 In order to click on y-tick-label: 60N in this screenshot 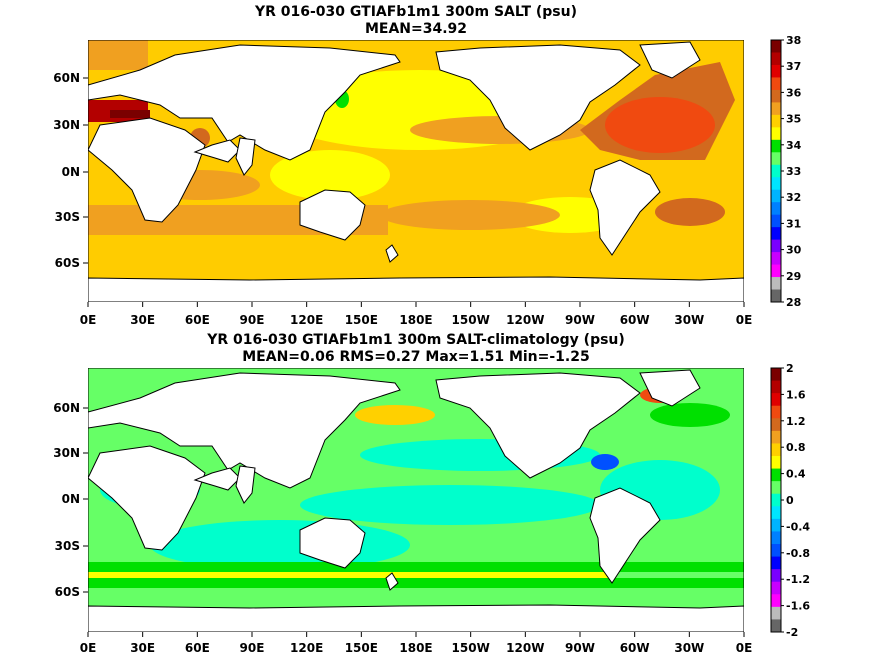, I will do `click(66, 78)`.